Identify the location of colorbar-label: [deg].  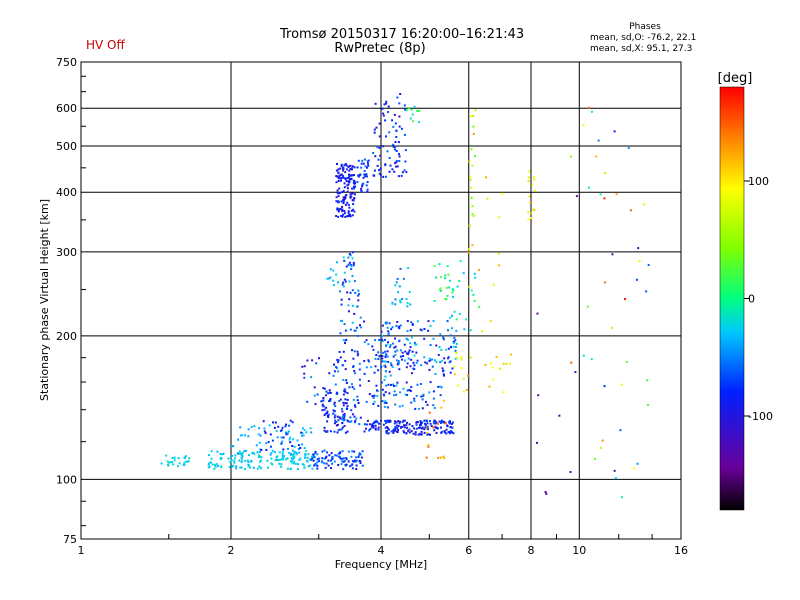
(735, 78).